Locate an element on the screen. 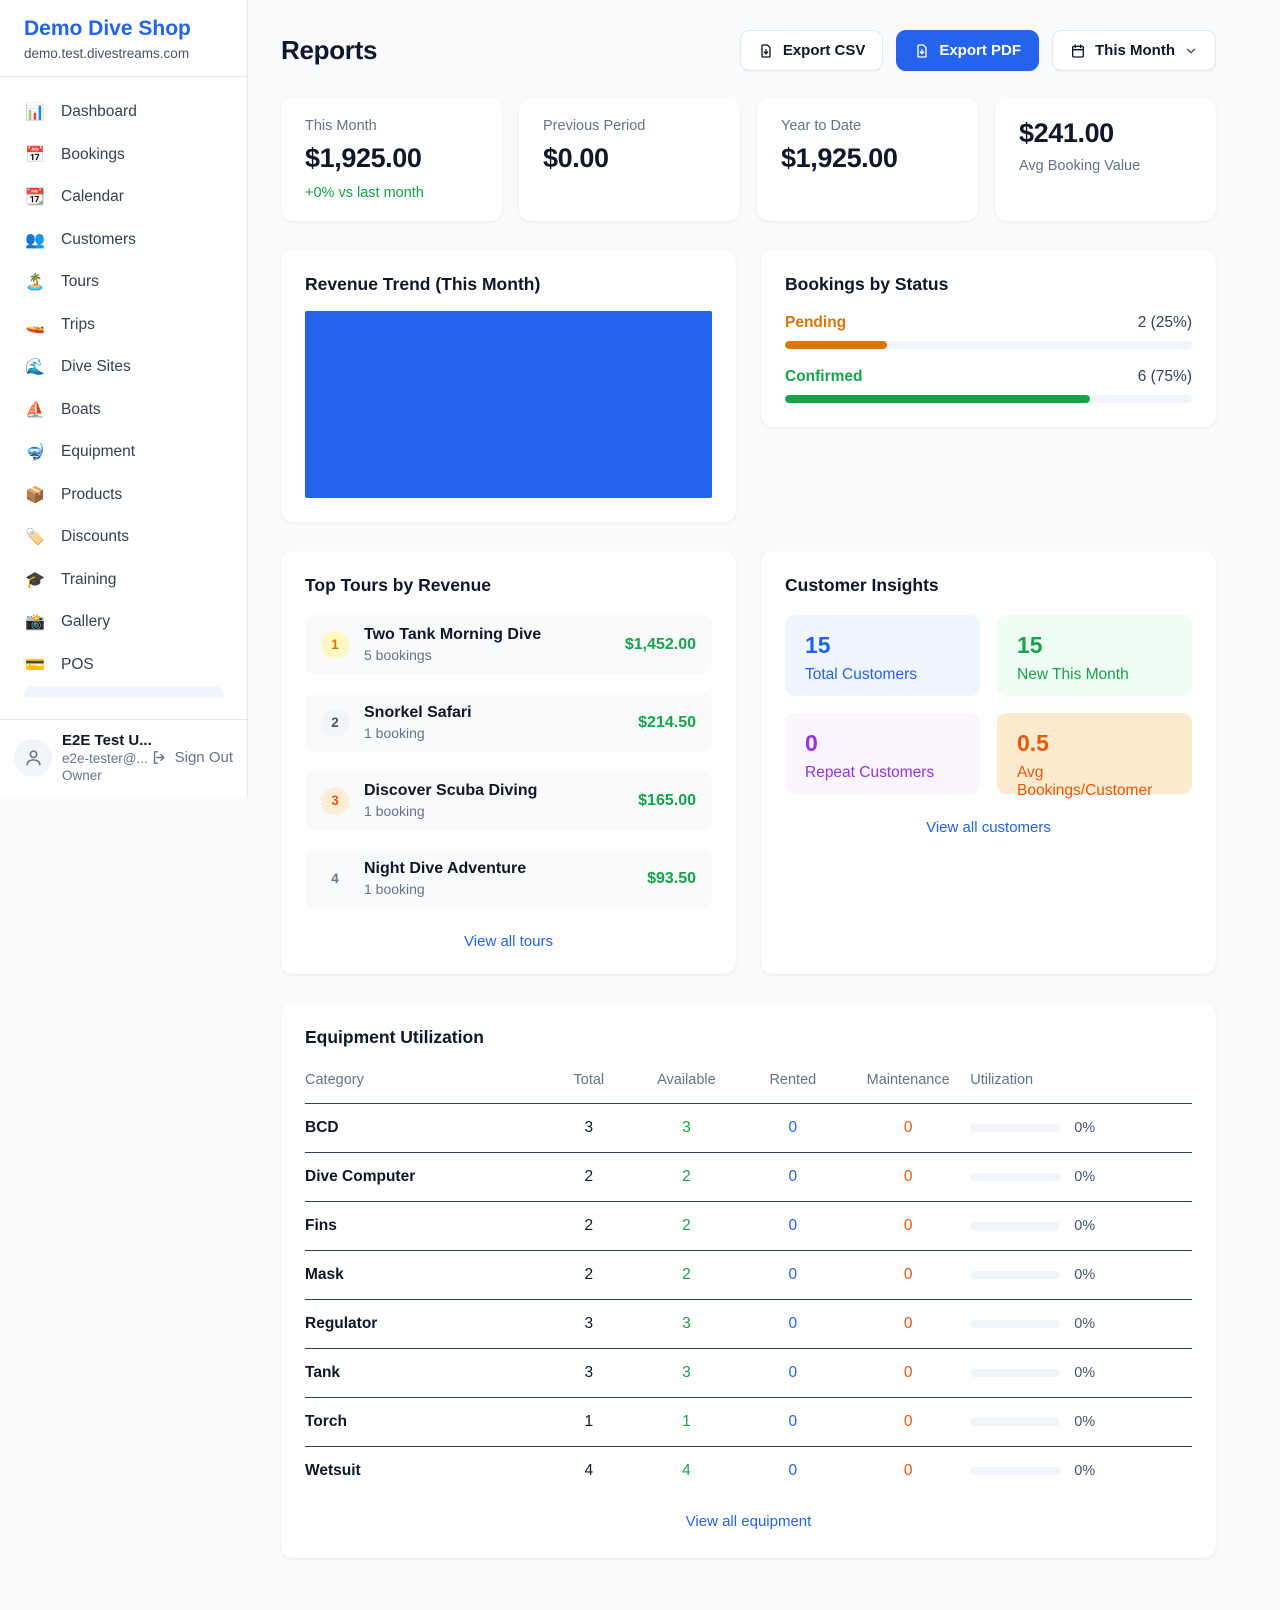 The height and width of the screenshot is (1610, 1280). sidebar-item-label: Tours is located at coordinates (80, 282).